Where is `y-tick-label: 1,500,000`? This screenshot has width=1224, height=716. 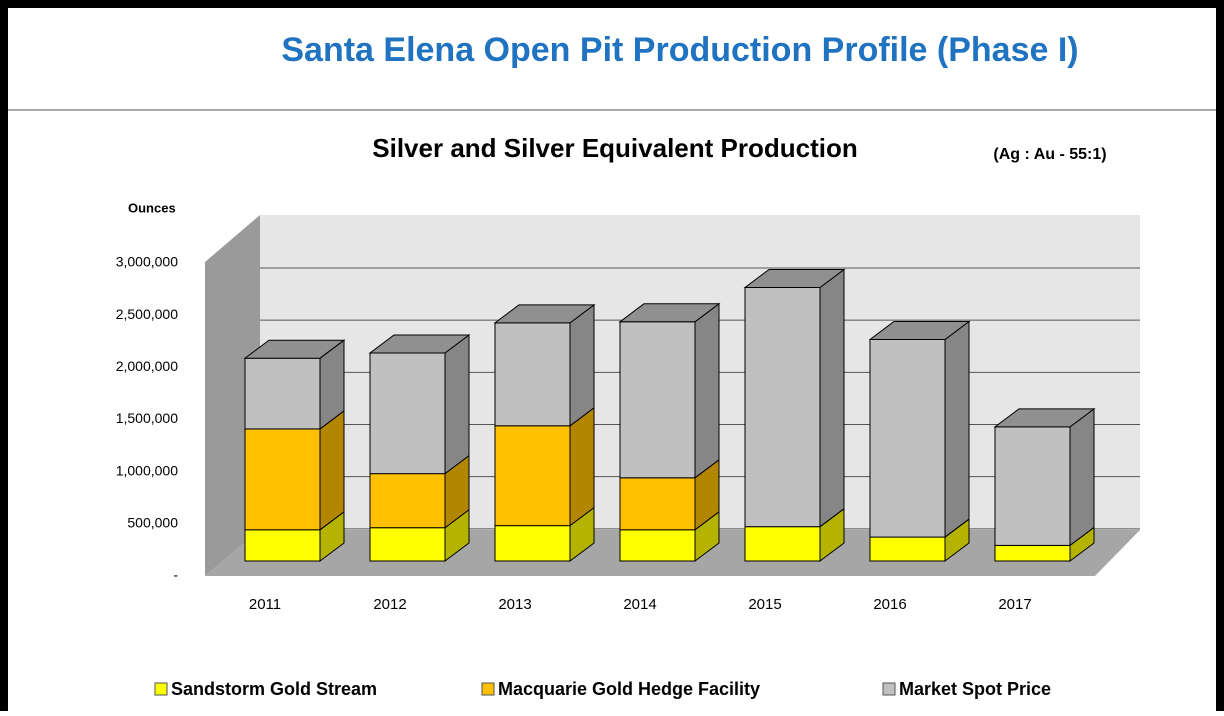
y-tick-label: 1,500,000 is located at coordinates (147, 418).